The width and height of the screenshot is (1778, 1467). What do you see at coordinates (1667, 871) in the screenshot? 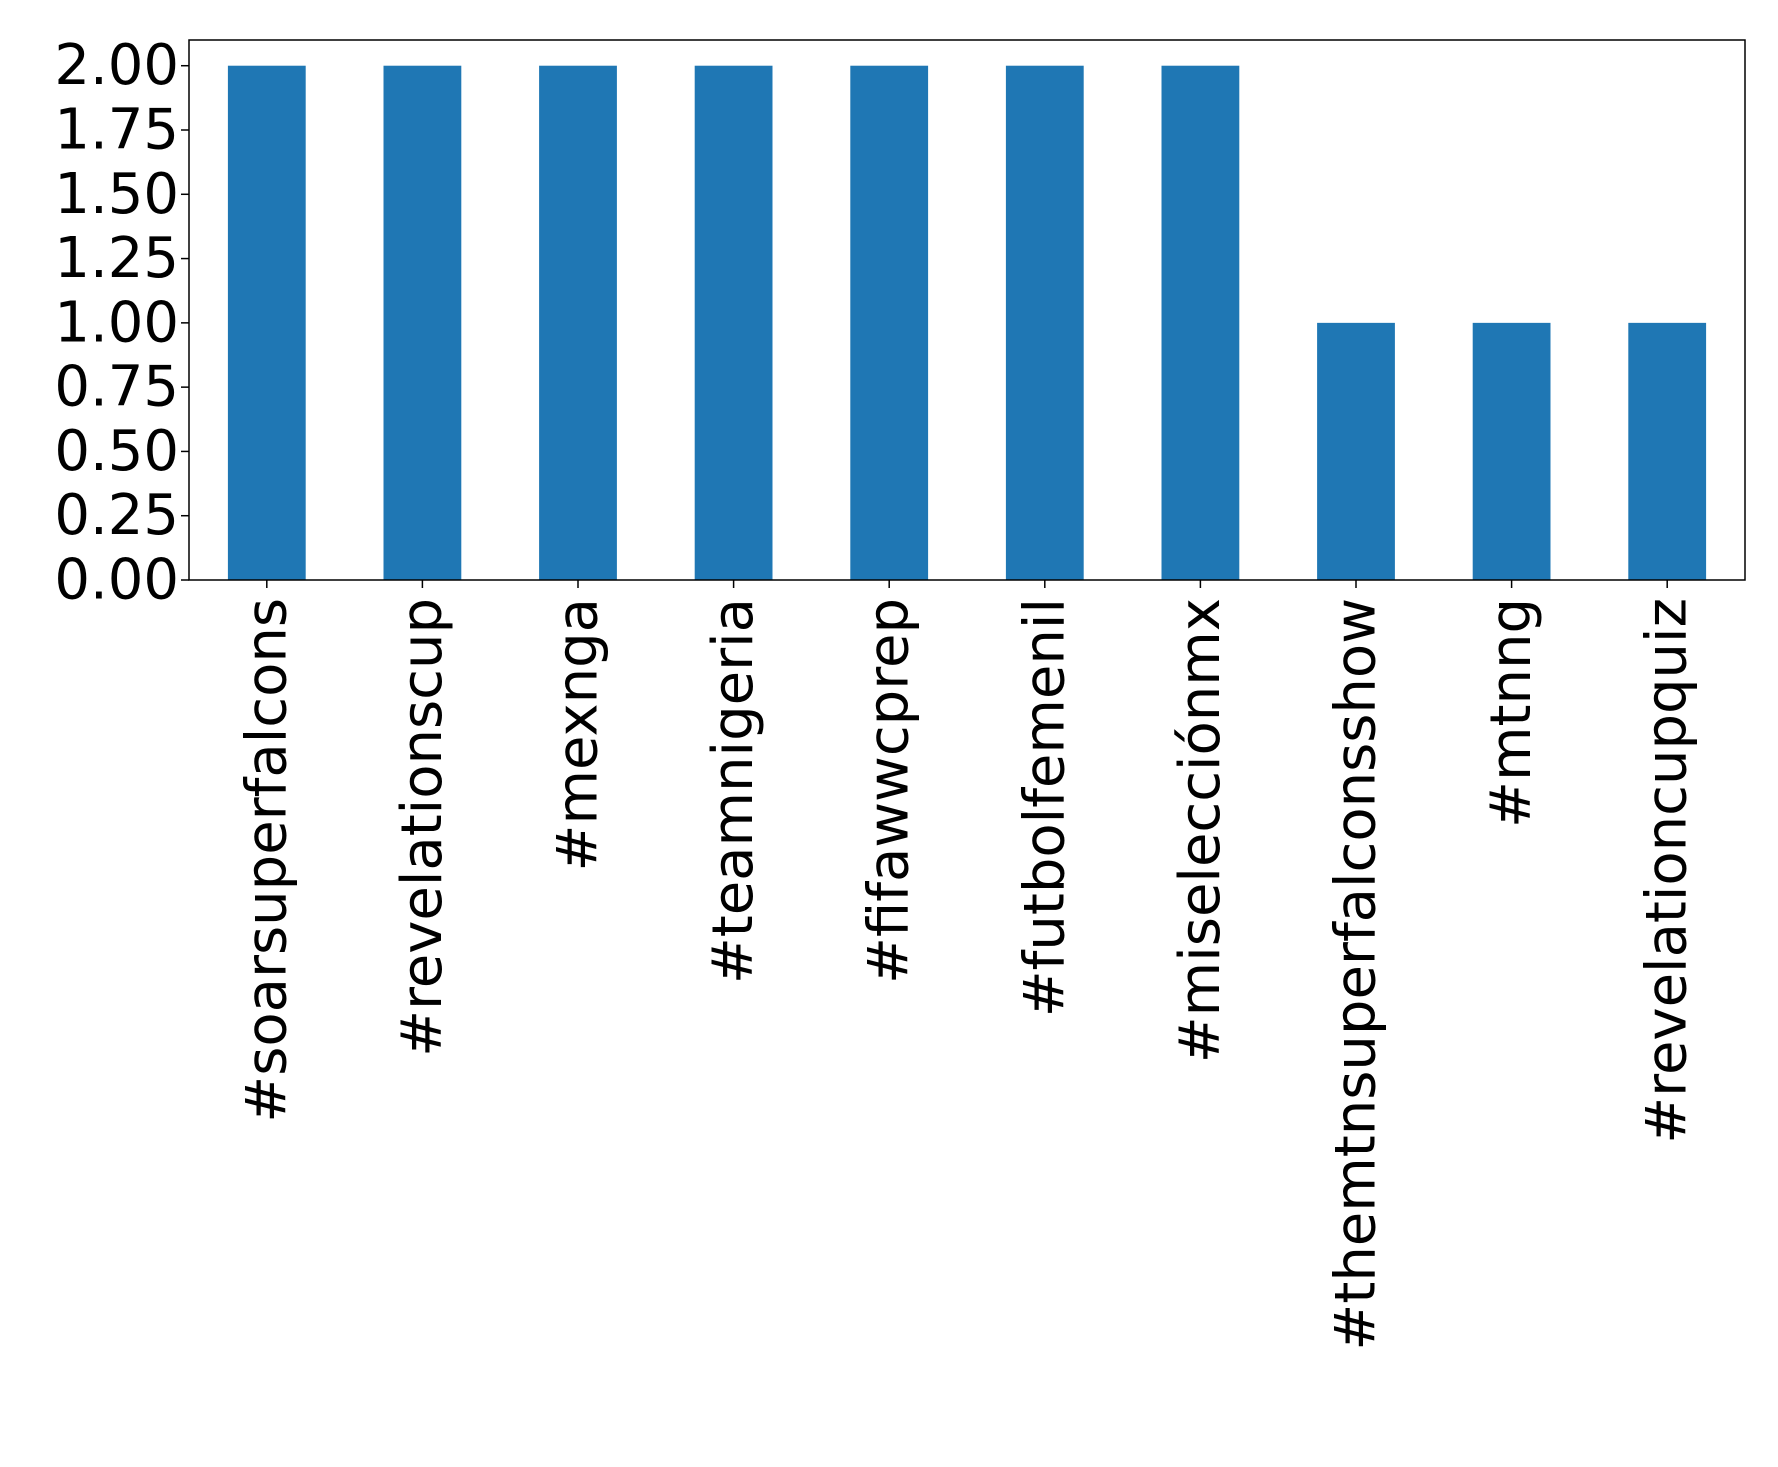
I see `x-tick-label-9: #revelationcupquiz` at bounding box center [1667, 871].